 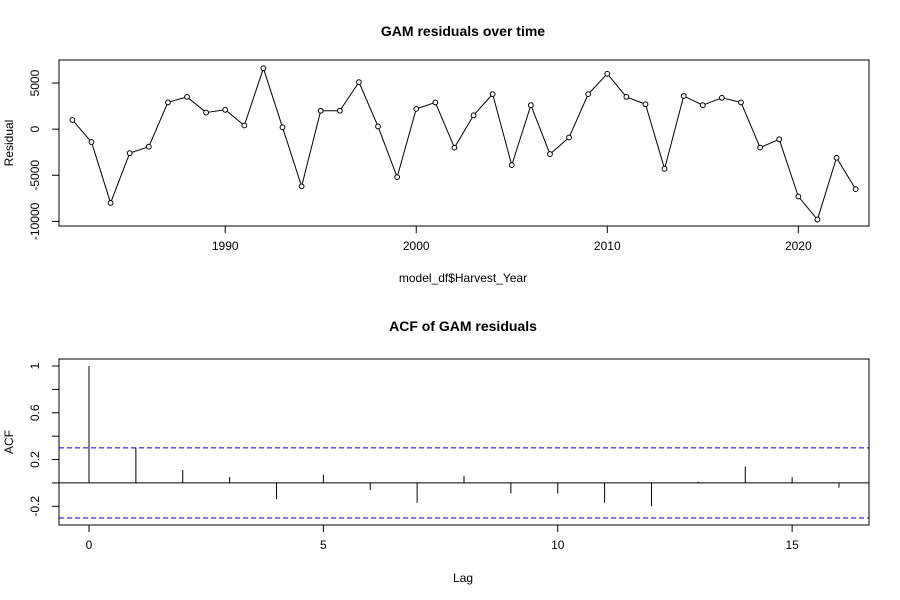 What do you see at coordinates (35, 506) in the screenshot?
I see `y-tick-label: -0.2` at bounding box center [35, 506].